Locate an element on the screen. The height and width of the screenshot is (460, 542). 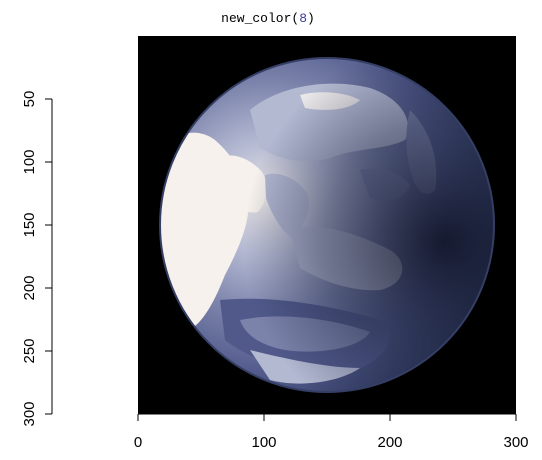
x-axis: 0 100 200 300 is located at coordinates (331, 432).